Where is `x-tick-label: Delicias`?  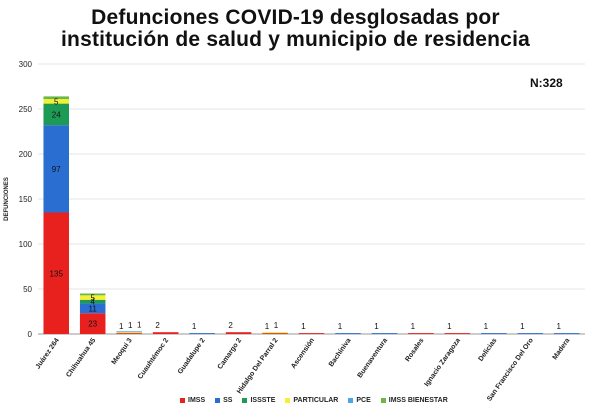 x-tick-label: Delicias is located at coordinates (488, 350).